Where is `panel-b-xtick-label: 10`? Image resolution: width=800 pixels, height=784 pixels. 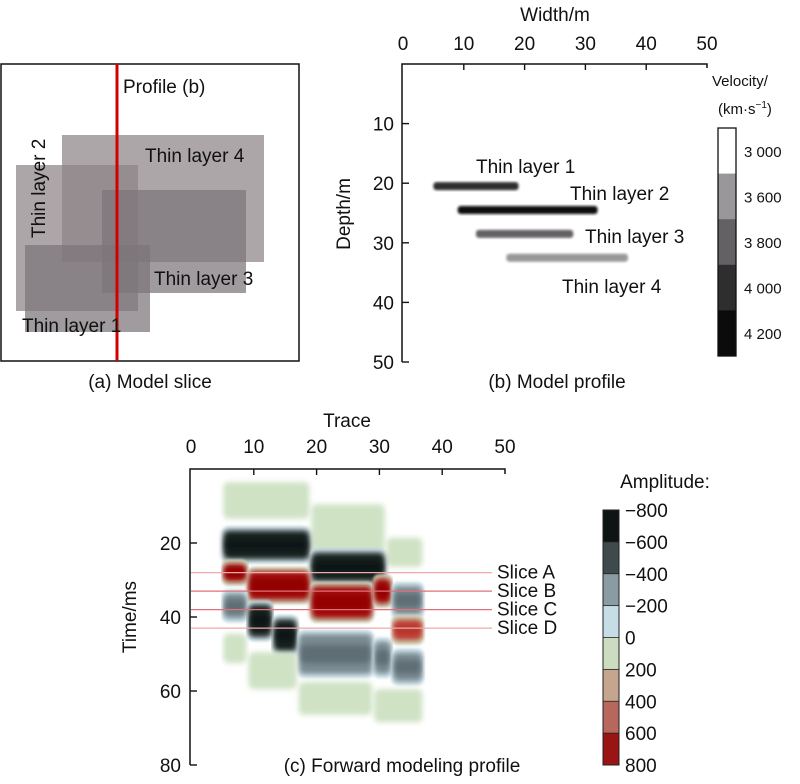
panel-b-xtick-label: 10 is located at coordinates (463, 44).